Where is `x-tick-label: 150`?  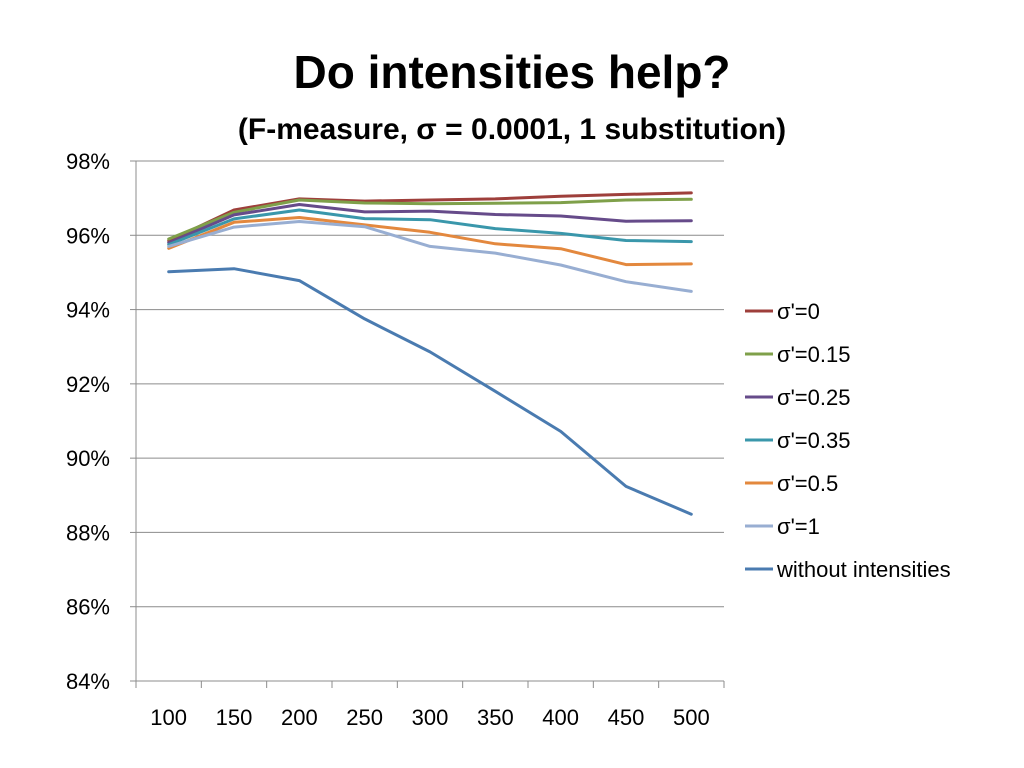
x-tick-label: 150 is located at coordinates (234, 717).